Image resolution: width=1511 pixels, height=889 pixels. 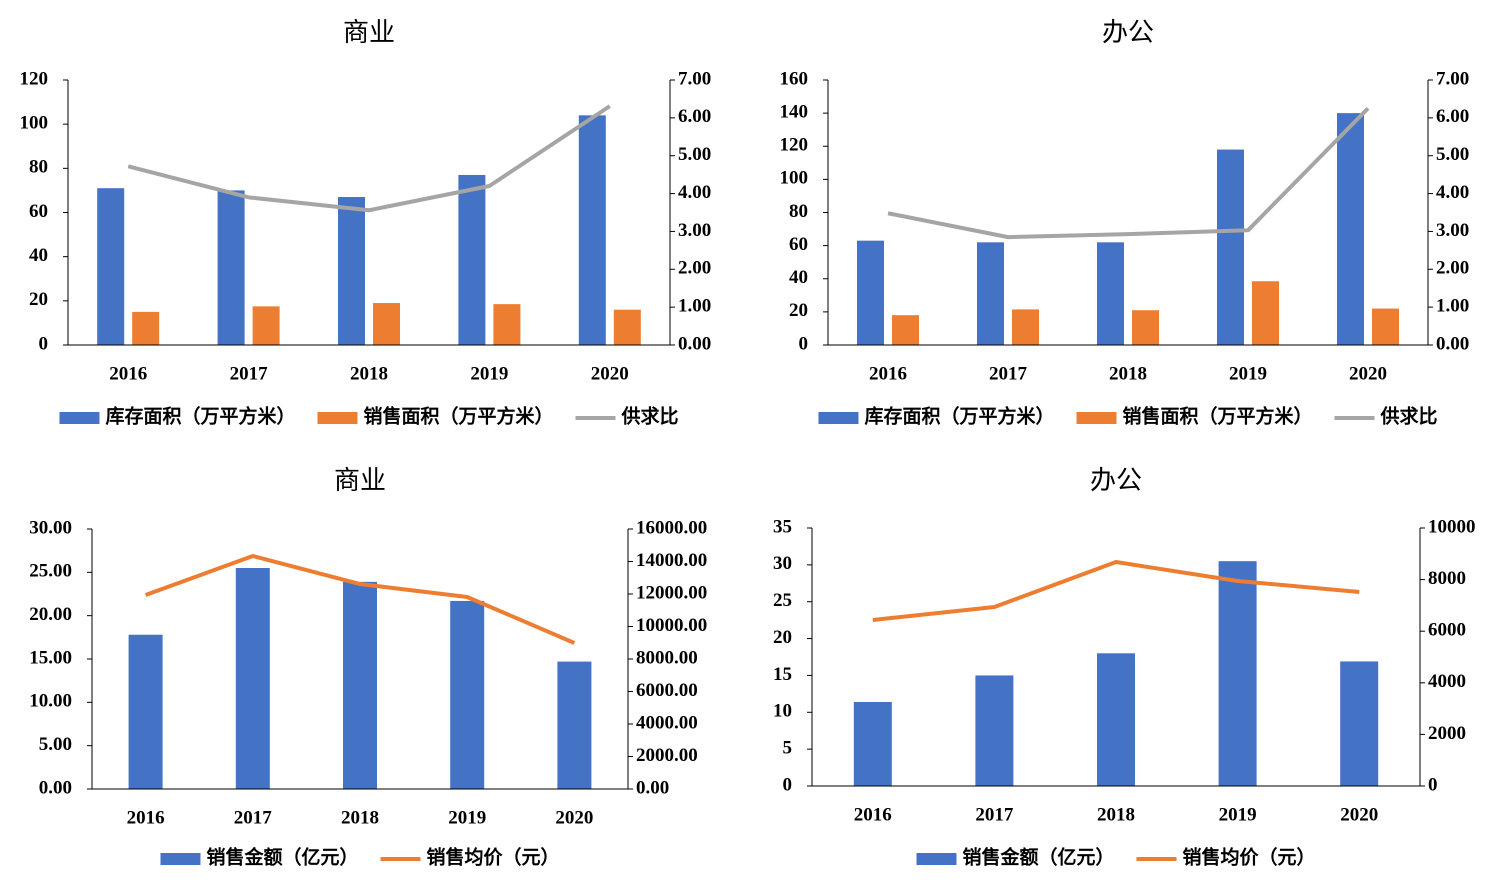 What do you see at coordinates (1452, 78) in the screenshot?
I see `y2-tick-label: 7.00` at bounding box center [1452, 78].